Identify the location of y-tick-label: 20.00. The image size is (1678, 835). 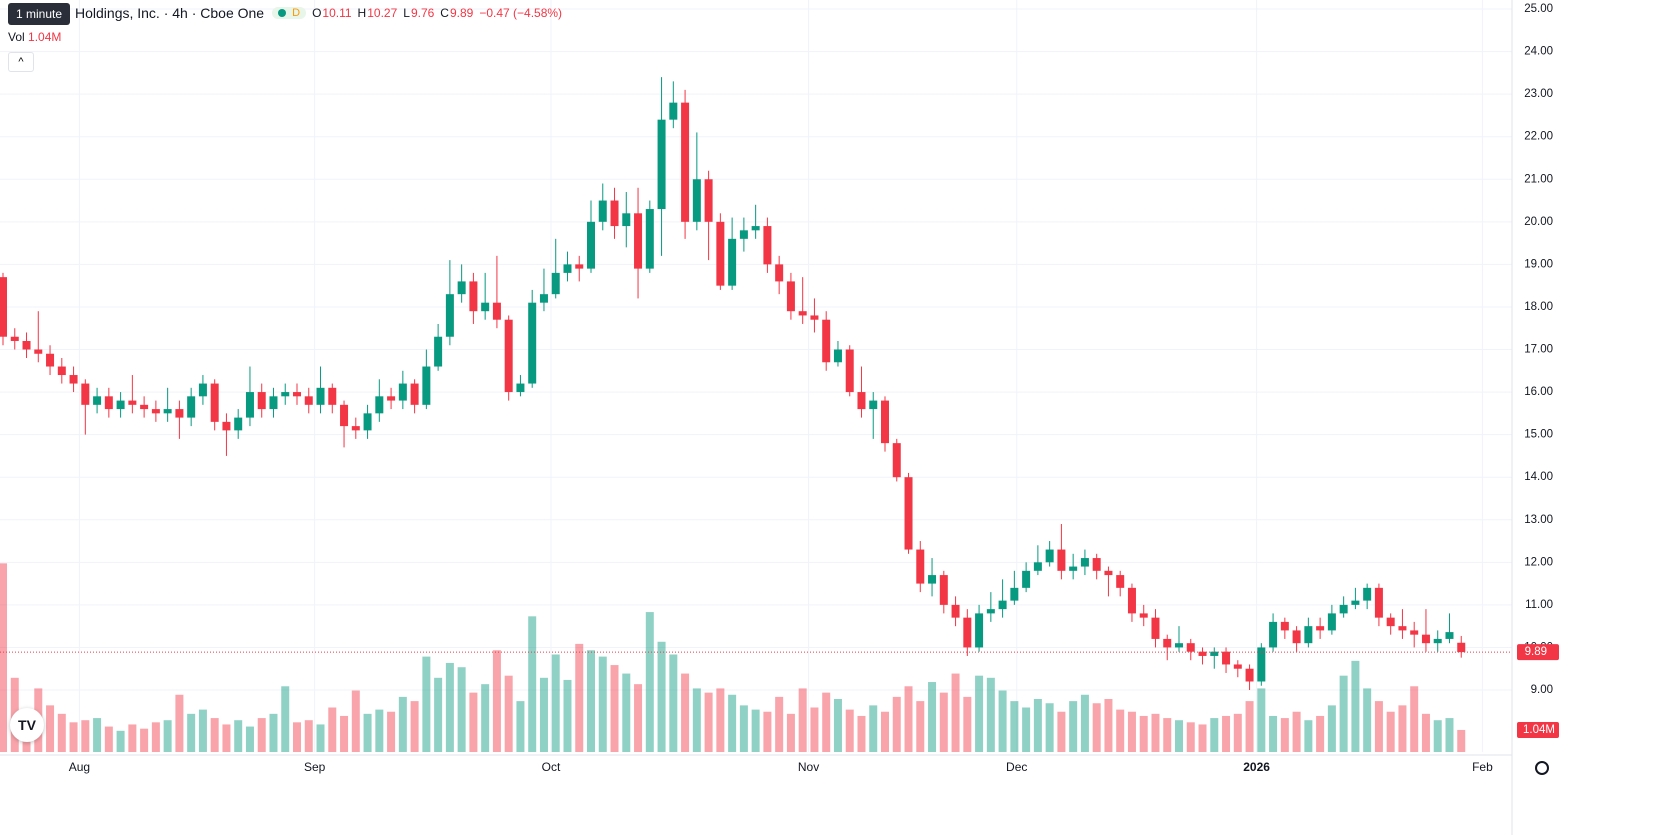
(1538, 222).